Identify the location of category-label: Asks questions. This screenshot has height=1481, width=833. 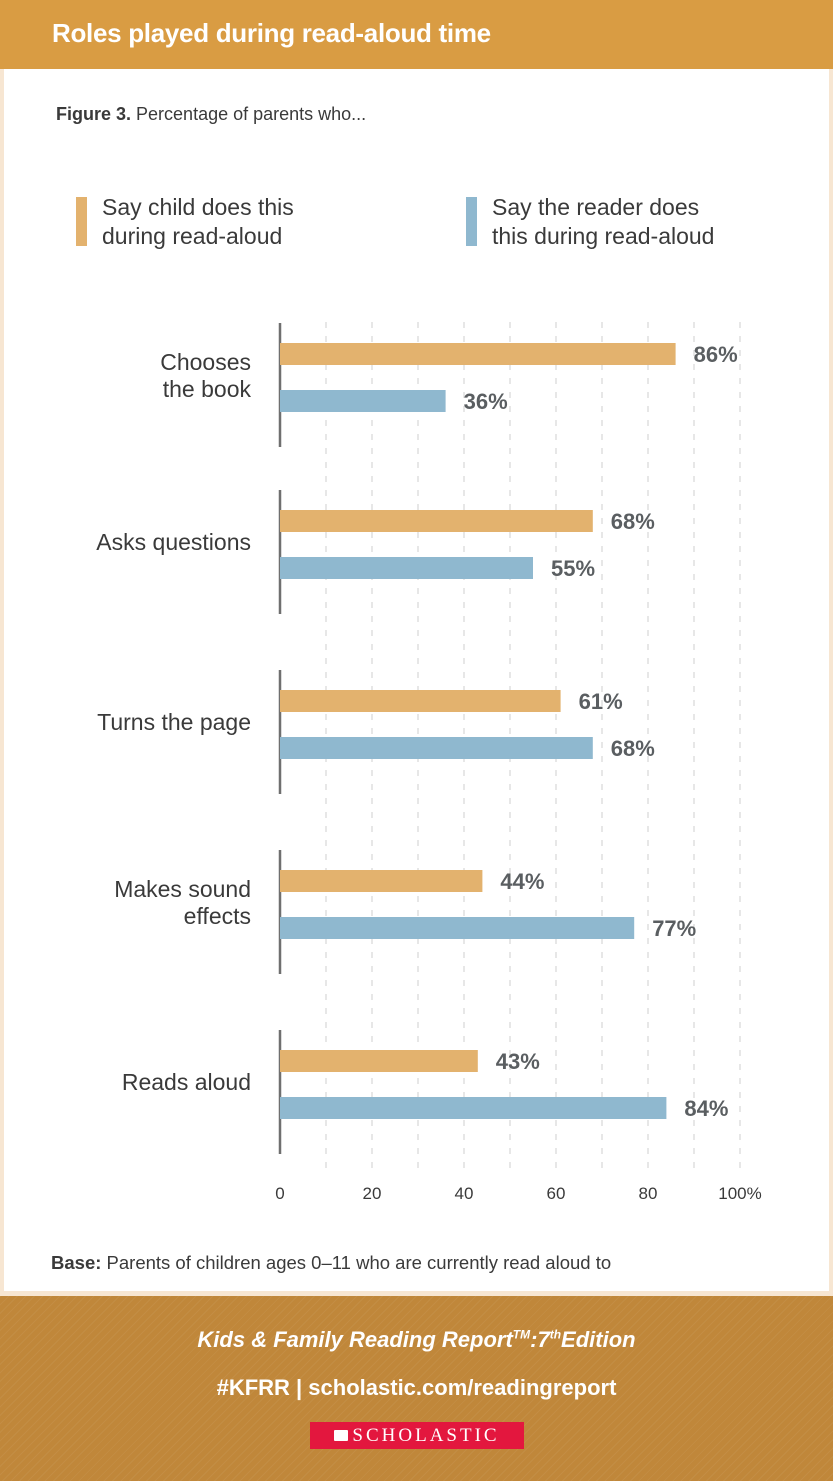
(173, 542).